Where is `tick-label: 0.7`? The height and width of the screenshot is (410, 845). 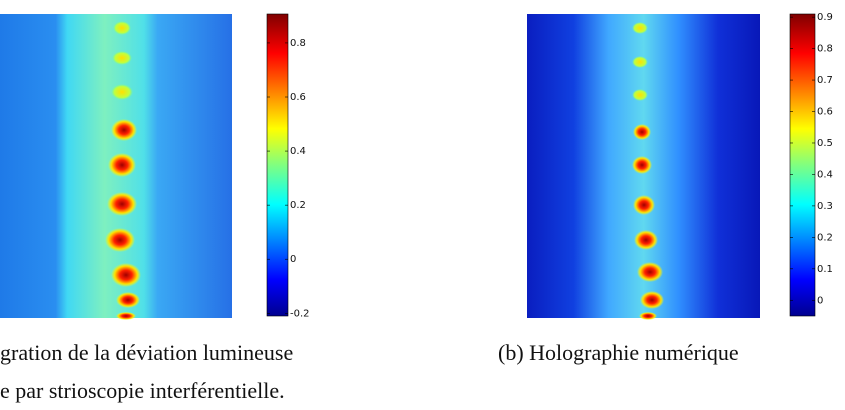
tick-label: 0.7 is located at coordinates (825, 80).